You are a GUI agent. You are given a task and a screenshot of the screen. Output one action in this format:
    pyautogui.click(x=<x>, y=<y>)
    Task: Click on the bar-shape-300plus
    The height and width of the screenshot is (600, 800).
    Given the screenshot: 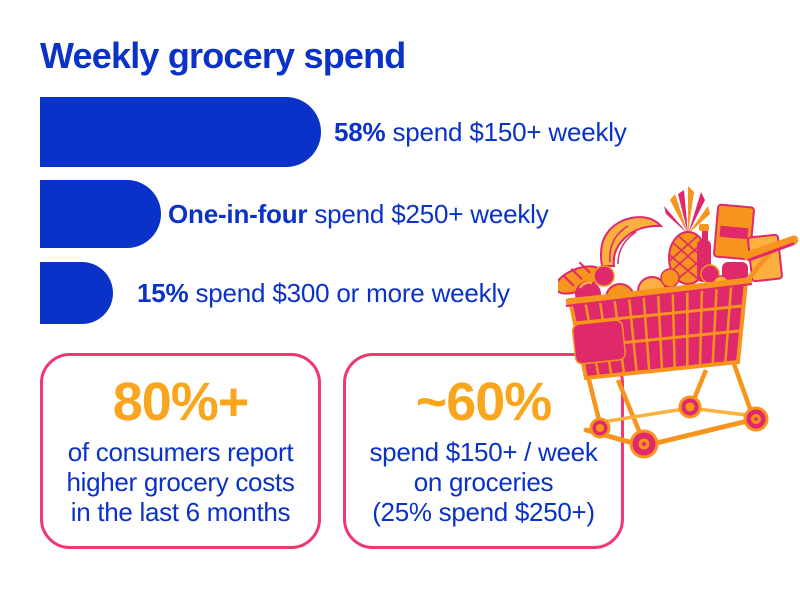 What is the action you would take?
    pyautogui.click(x=76, y=293)
    